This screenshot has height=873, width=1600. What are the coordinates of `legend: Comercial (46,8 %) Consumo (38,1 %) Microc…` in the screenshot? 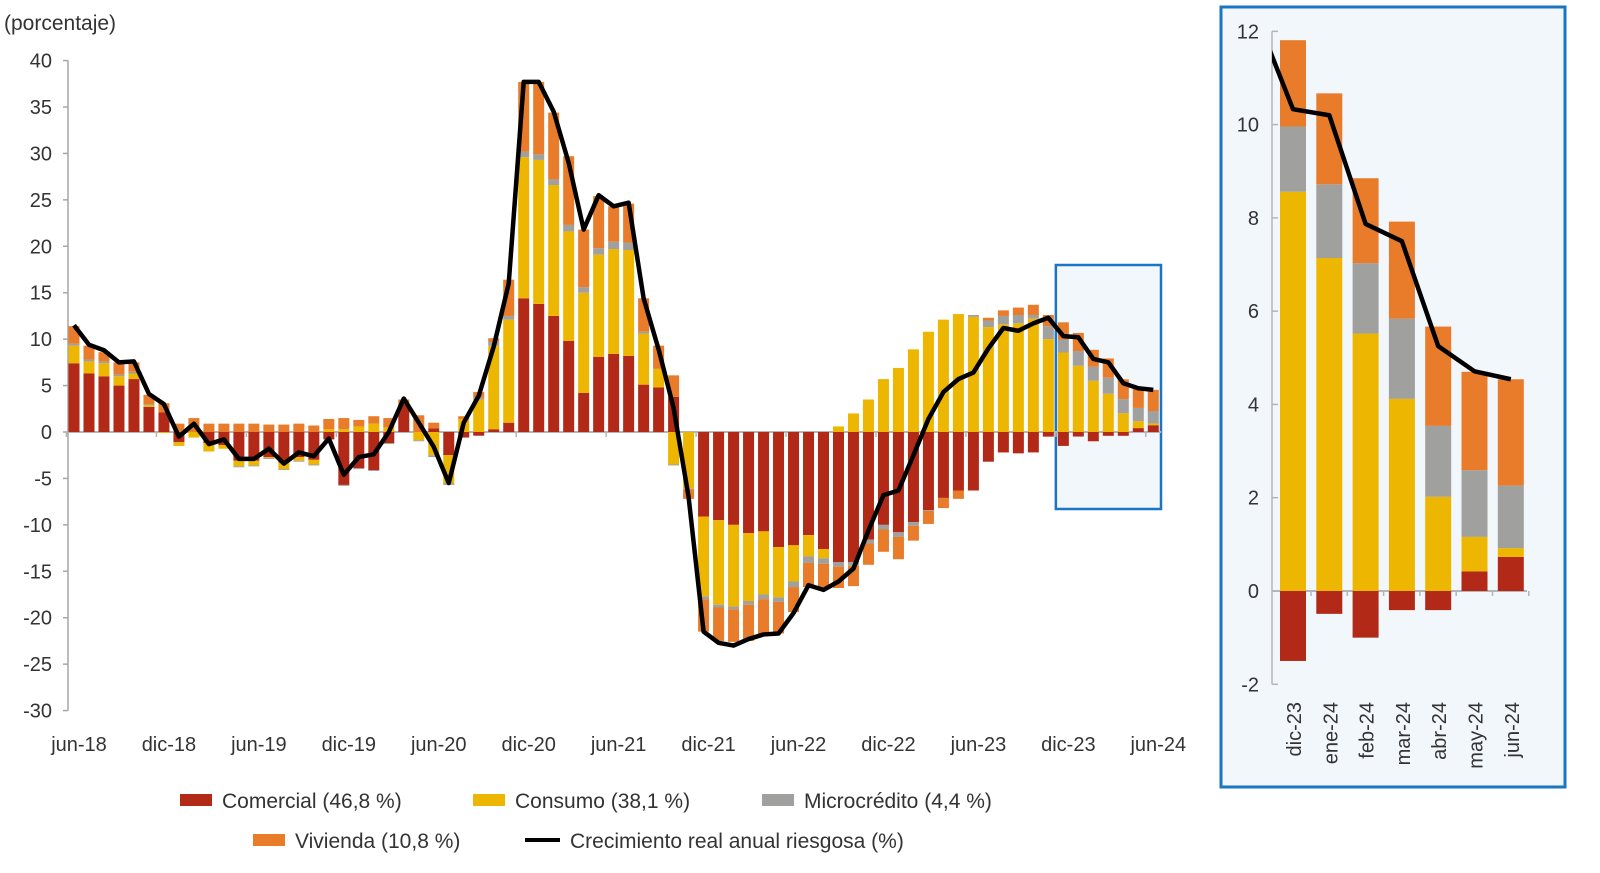 It's located at (586, 821).